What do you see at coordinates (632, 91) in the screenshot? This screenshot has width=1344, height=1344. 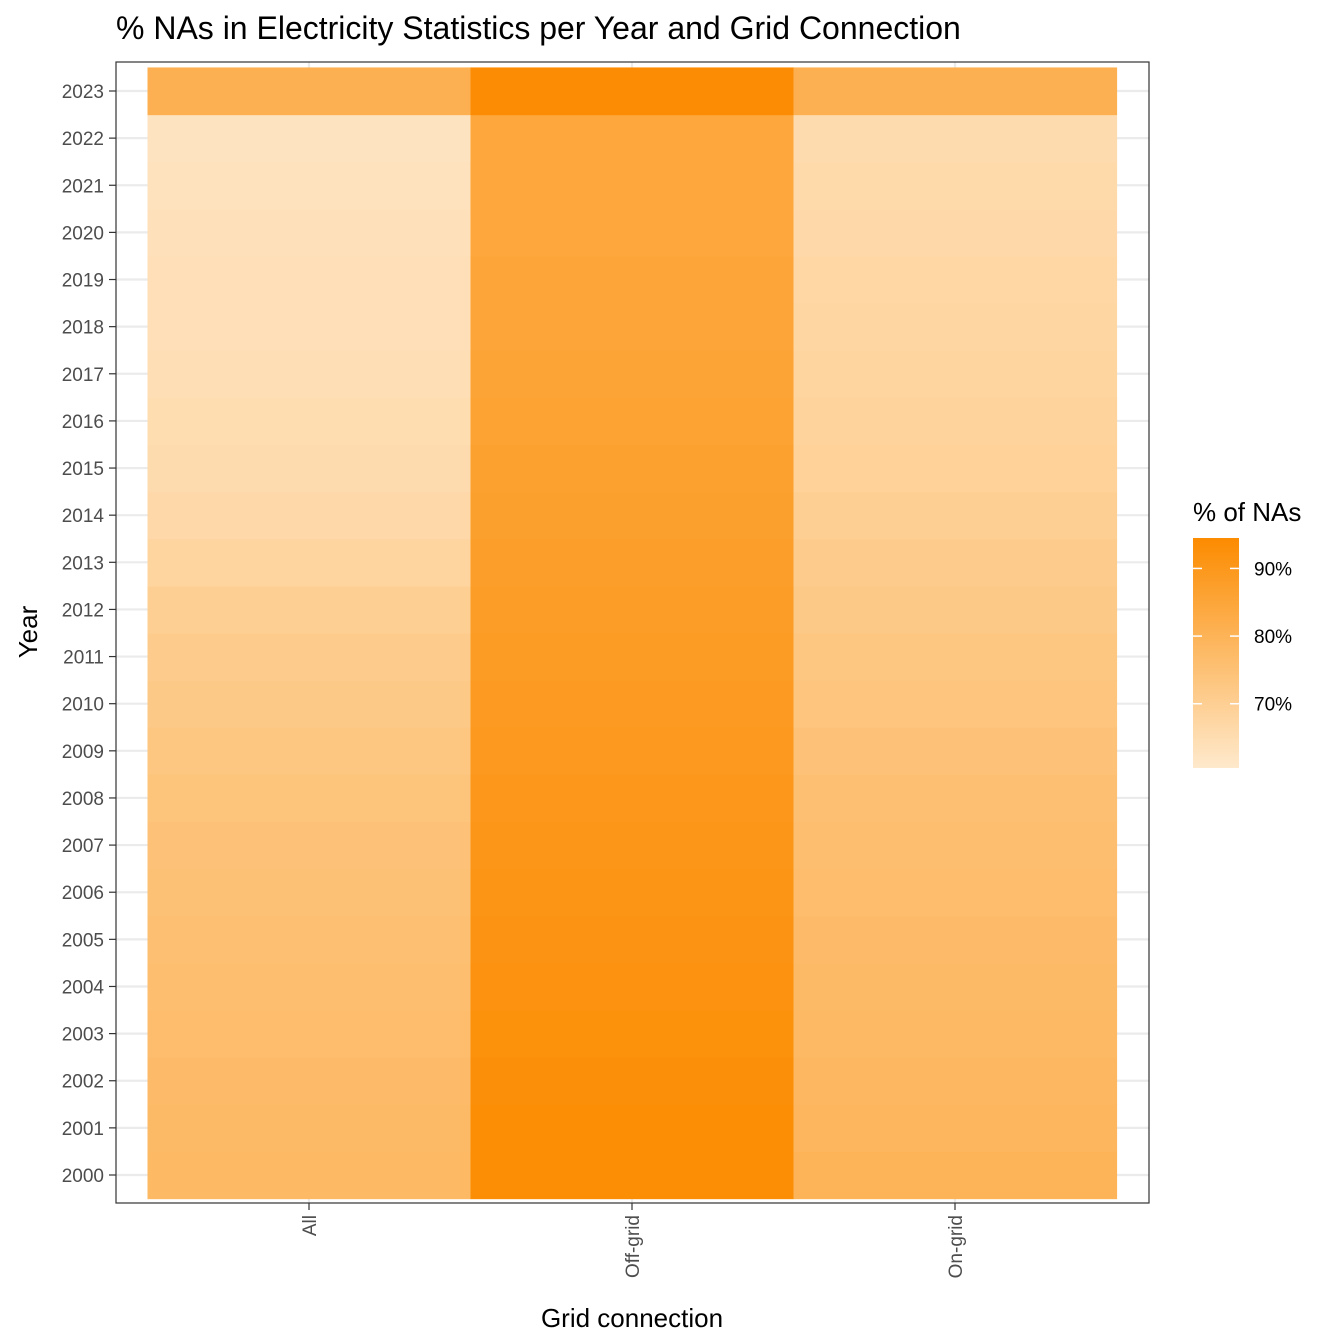 I see `heatmap-tile-off-grid-2023` at bounding box center [632, 91].